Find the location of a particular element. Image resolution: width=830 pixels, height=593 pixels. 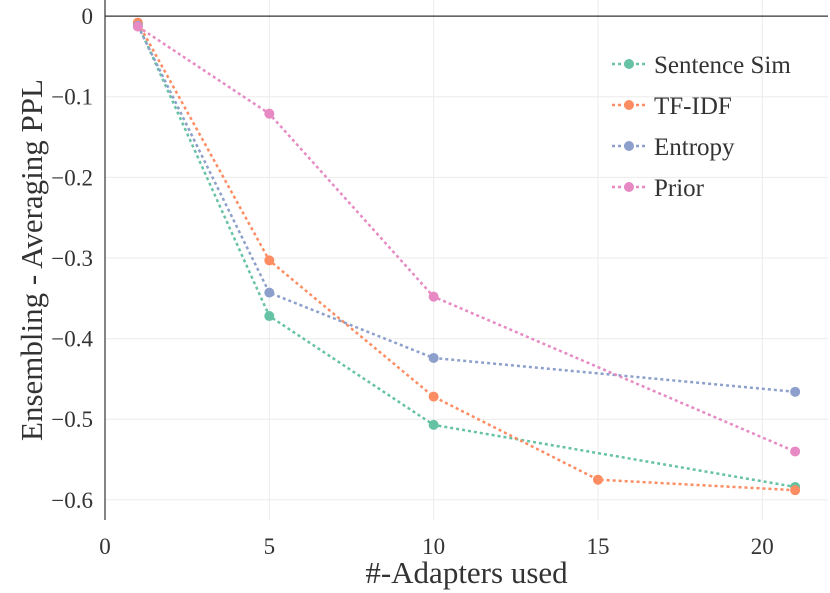

x-axis-label: #-Adapters used is located at coordinates (466, 572).